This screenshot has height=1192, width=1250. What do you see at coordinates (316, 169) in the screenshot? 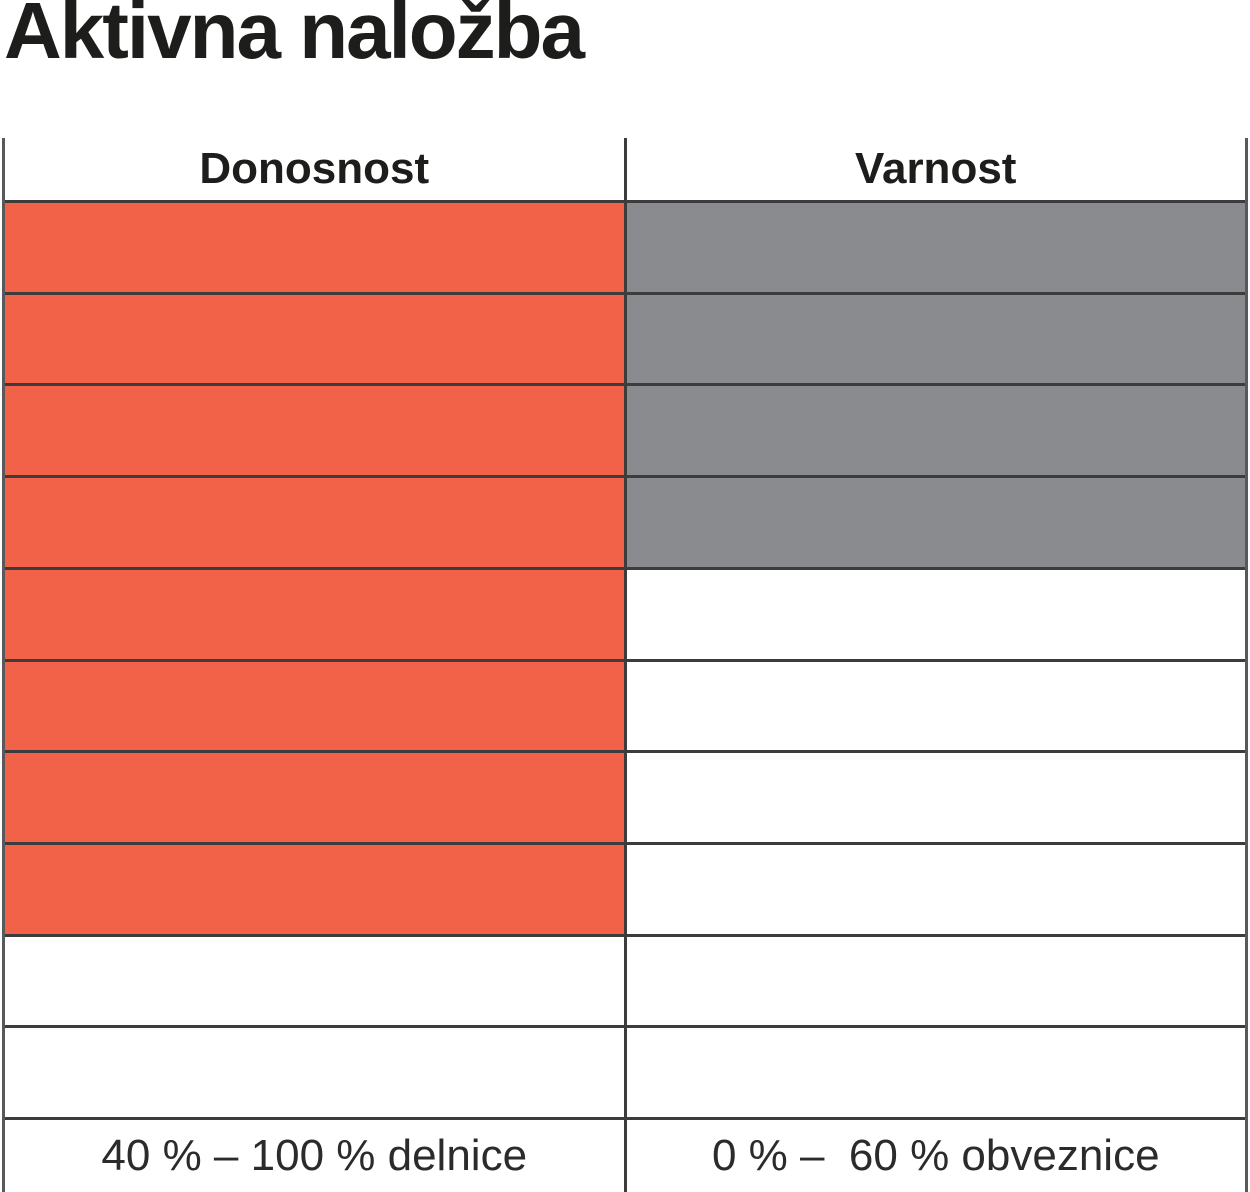
I see `header-donosnost: Donosnost` at bounding box center [316, 169].